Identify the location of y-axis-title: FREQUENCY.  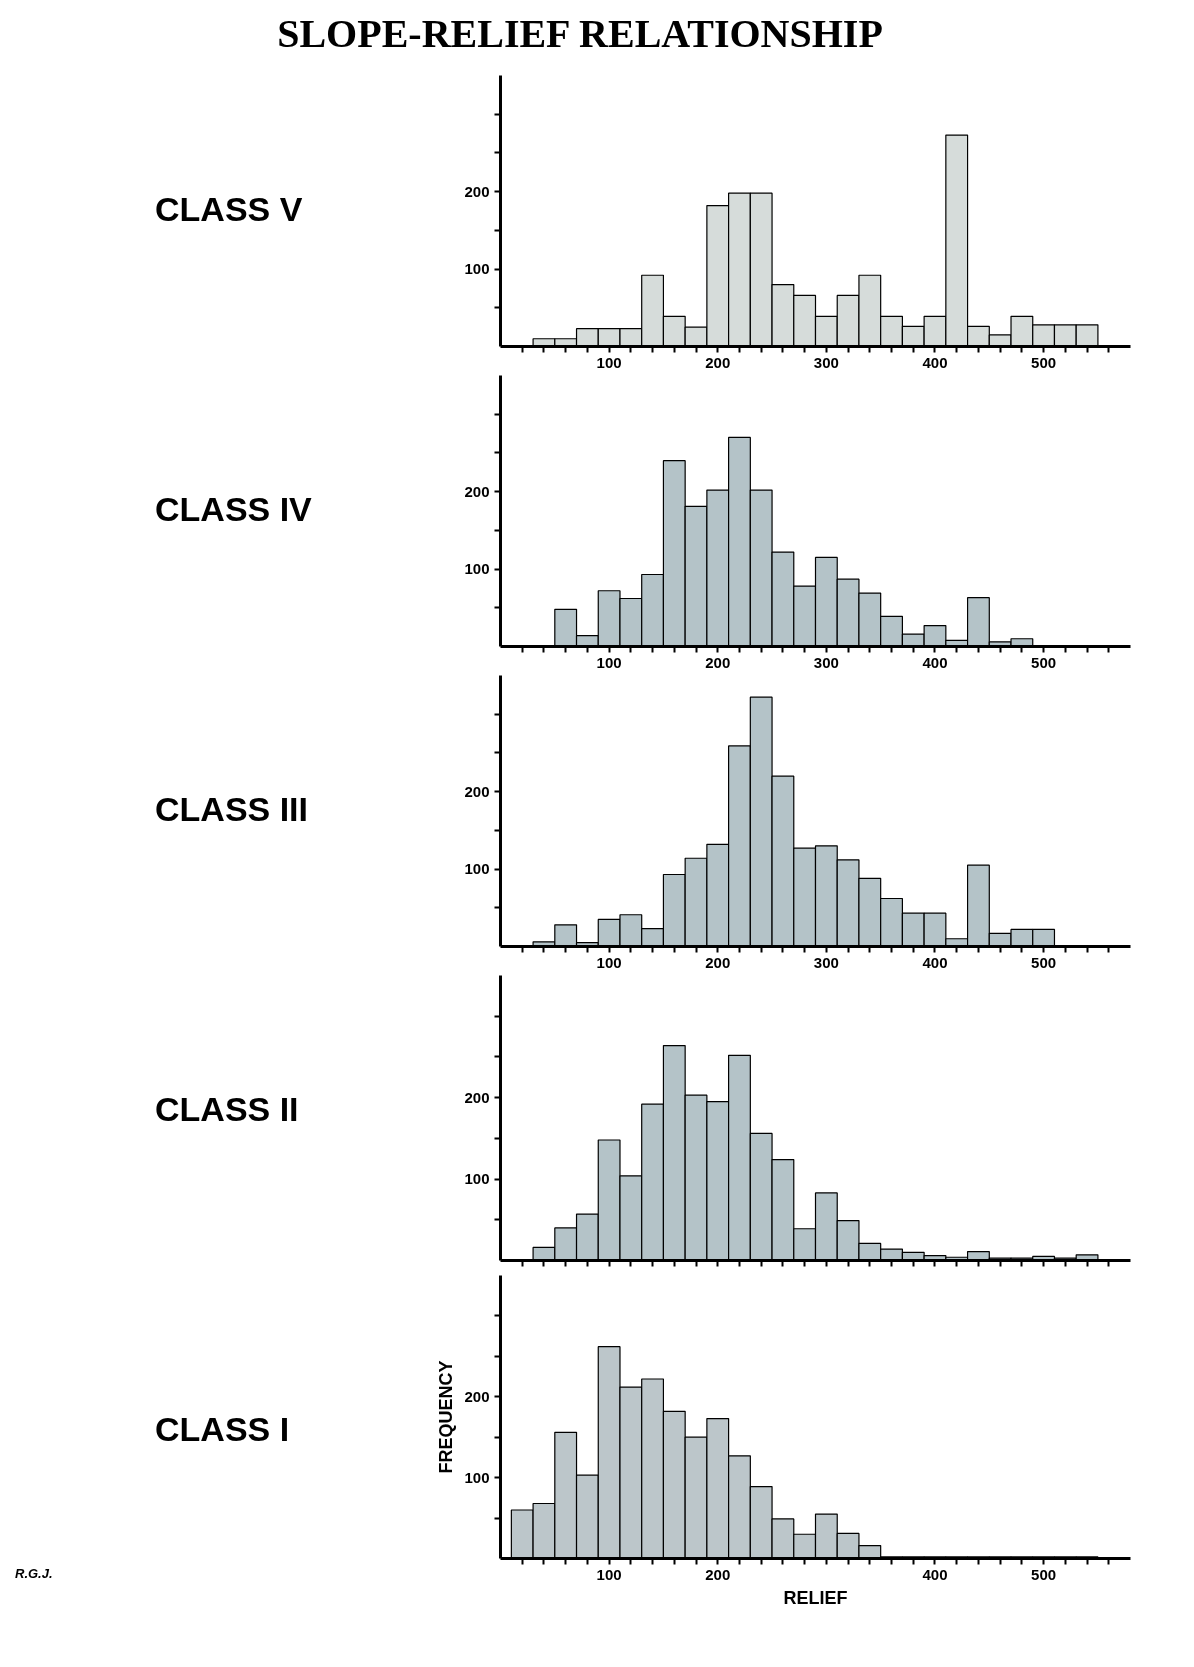
(446, 1417).